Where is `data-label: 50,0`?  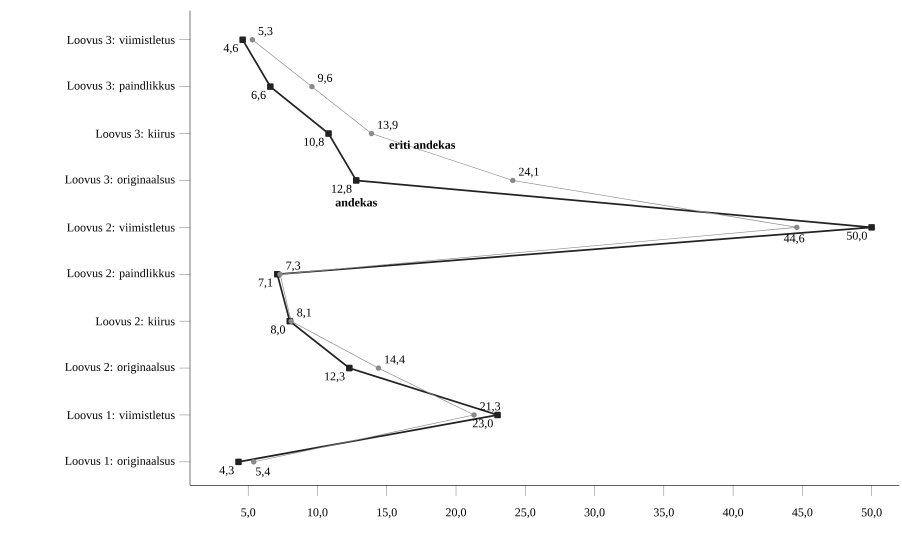 data-label: 50,0 is located at coordinates (857, 237).